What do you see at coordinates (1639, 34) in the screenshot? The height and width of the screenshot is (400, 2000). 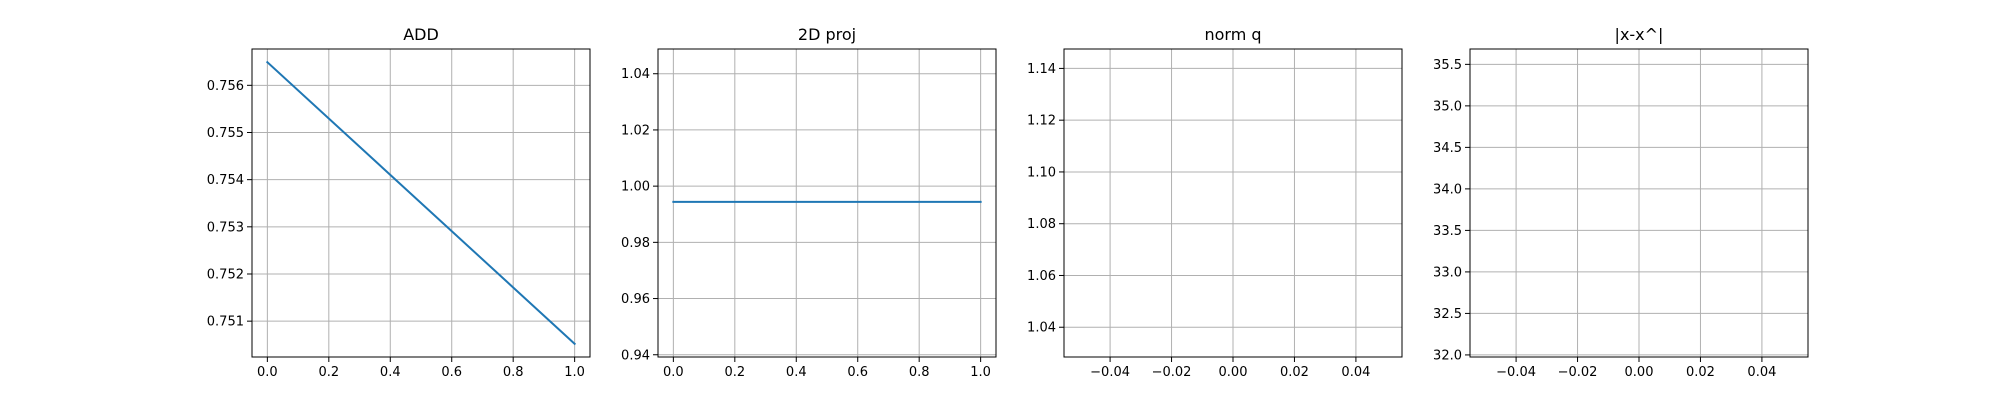 I see `chart-title: |x-x^|` at bounding box center [1639, 34].